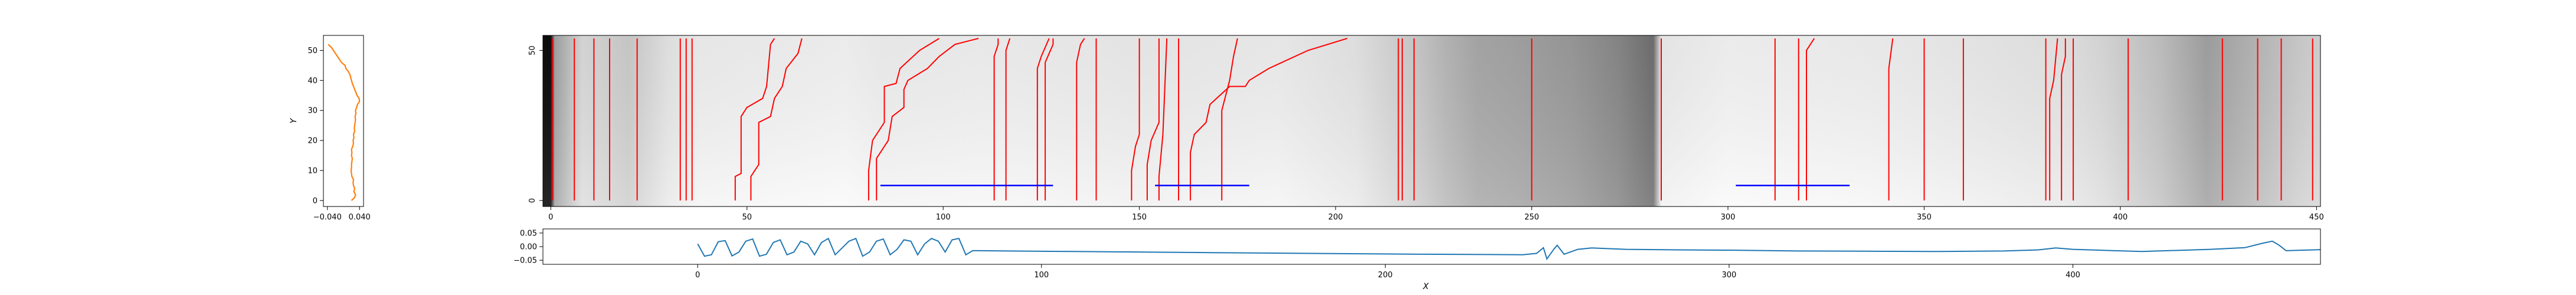  Describe the element at coordinates (312, 111) in the screenshot. I see `side-profile-y-tick-label: 30` at that location.